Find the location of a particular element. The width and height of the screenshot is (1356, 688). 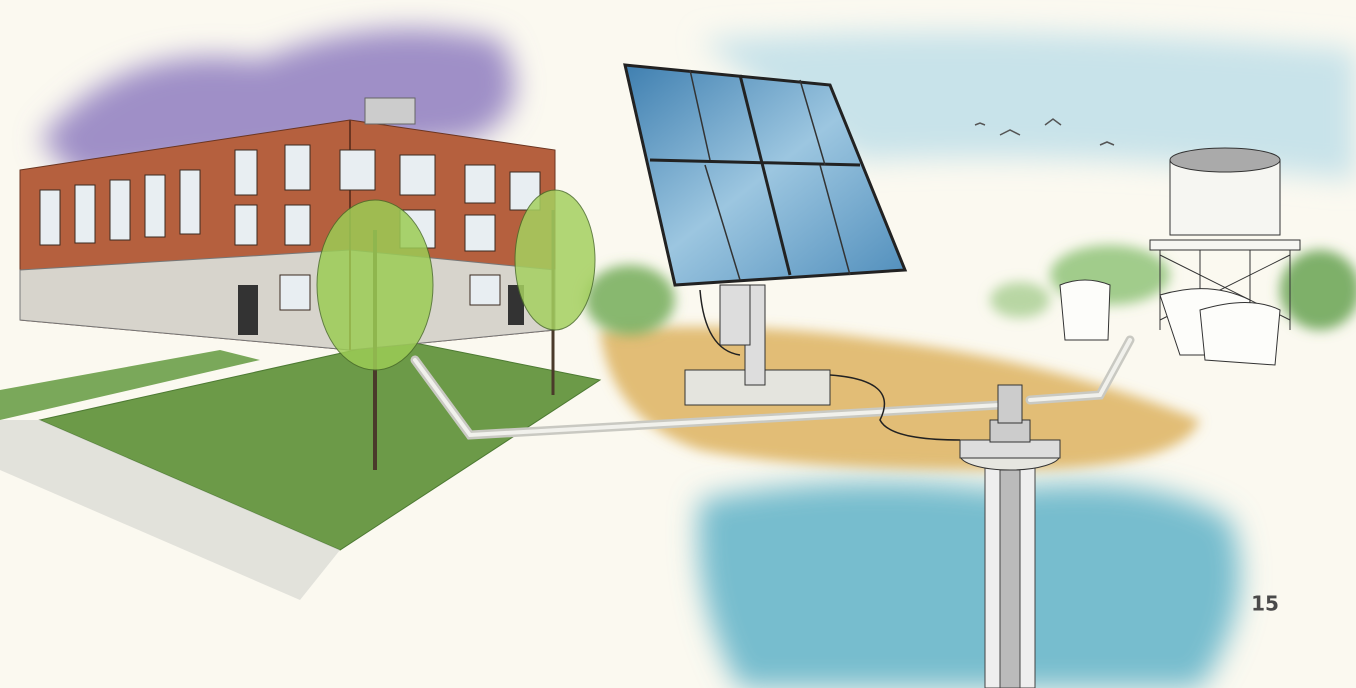

well is located at coordinates (1010, 536).